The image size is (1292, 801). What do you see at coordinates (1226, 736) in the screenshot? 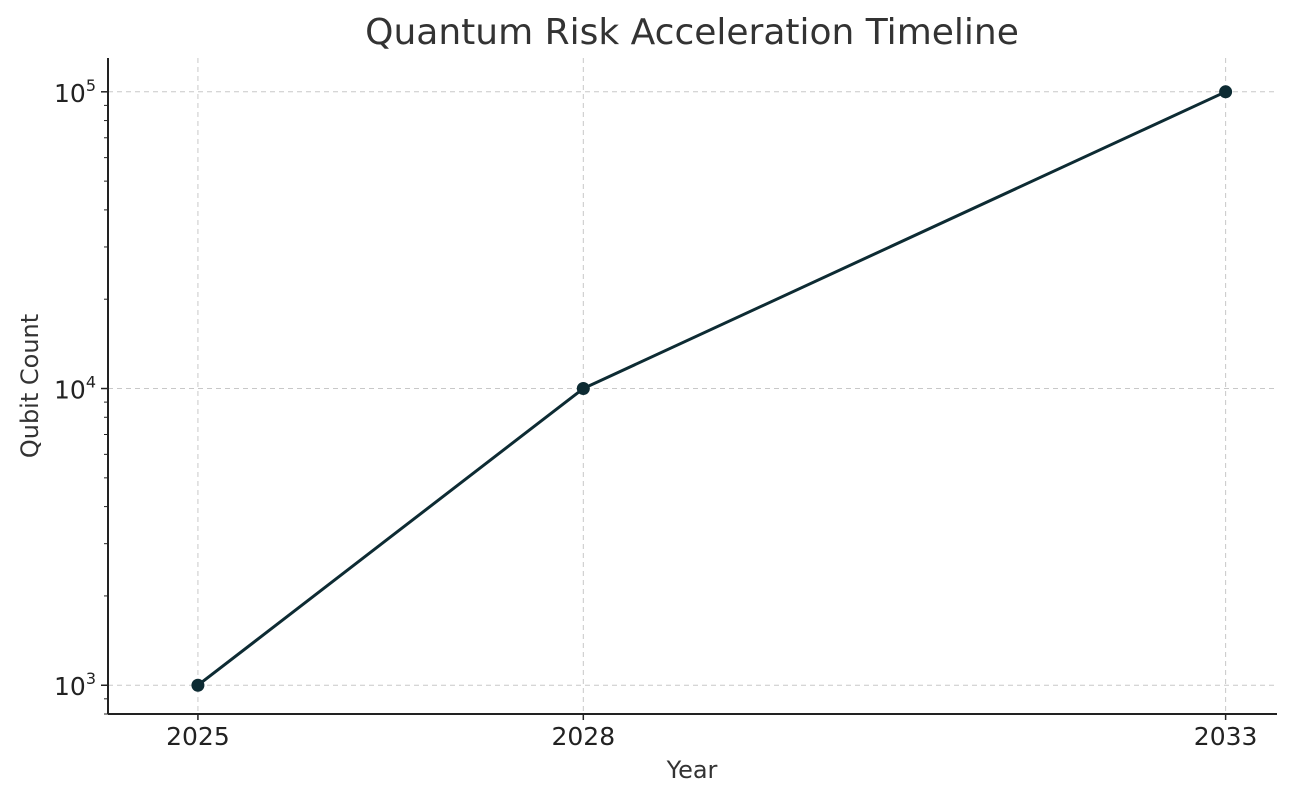
I see `x-tick-label: 2033` at bounding box center [1226, 736].